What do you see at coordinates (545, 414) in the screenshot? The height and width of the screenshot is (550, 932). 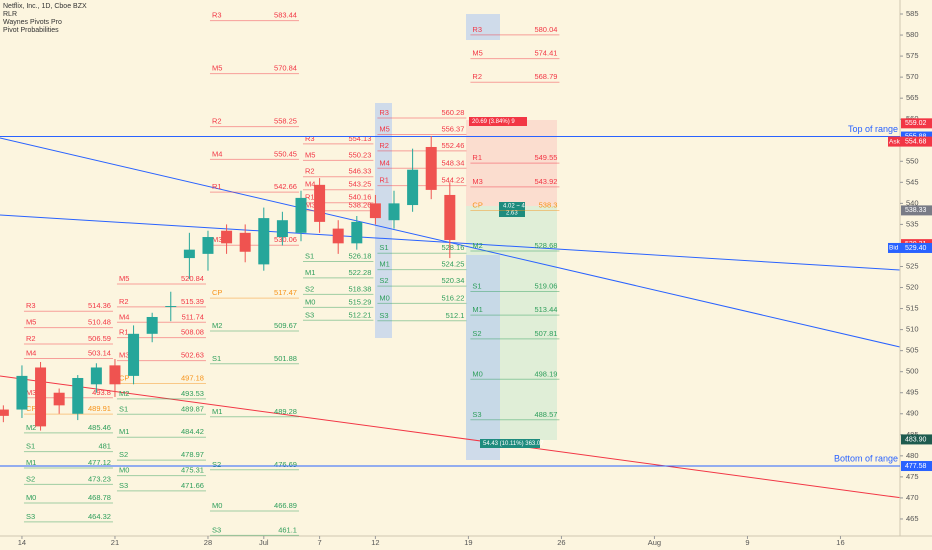 I see `pivot-value: 488.57` at bounding box center [545, 414].